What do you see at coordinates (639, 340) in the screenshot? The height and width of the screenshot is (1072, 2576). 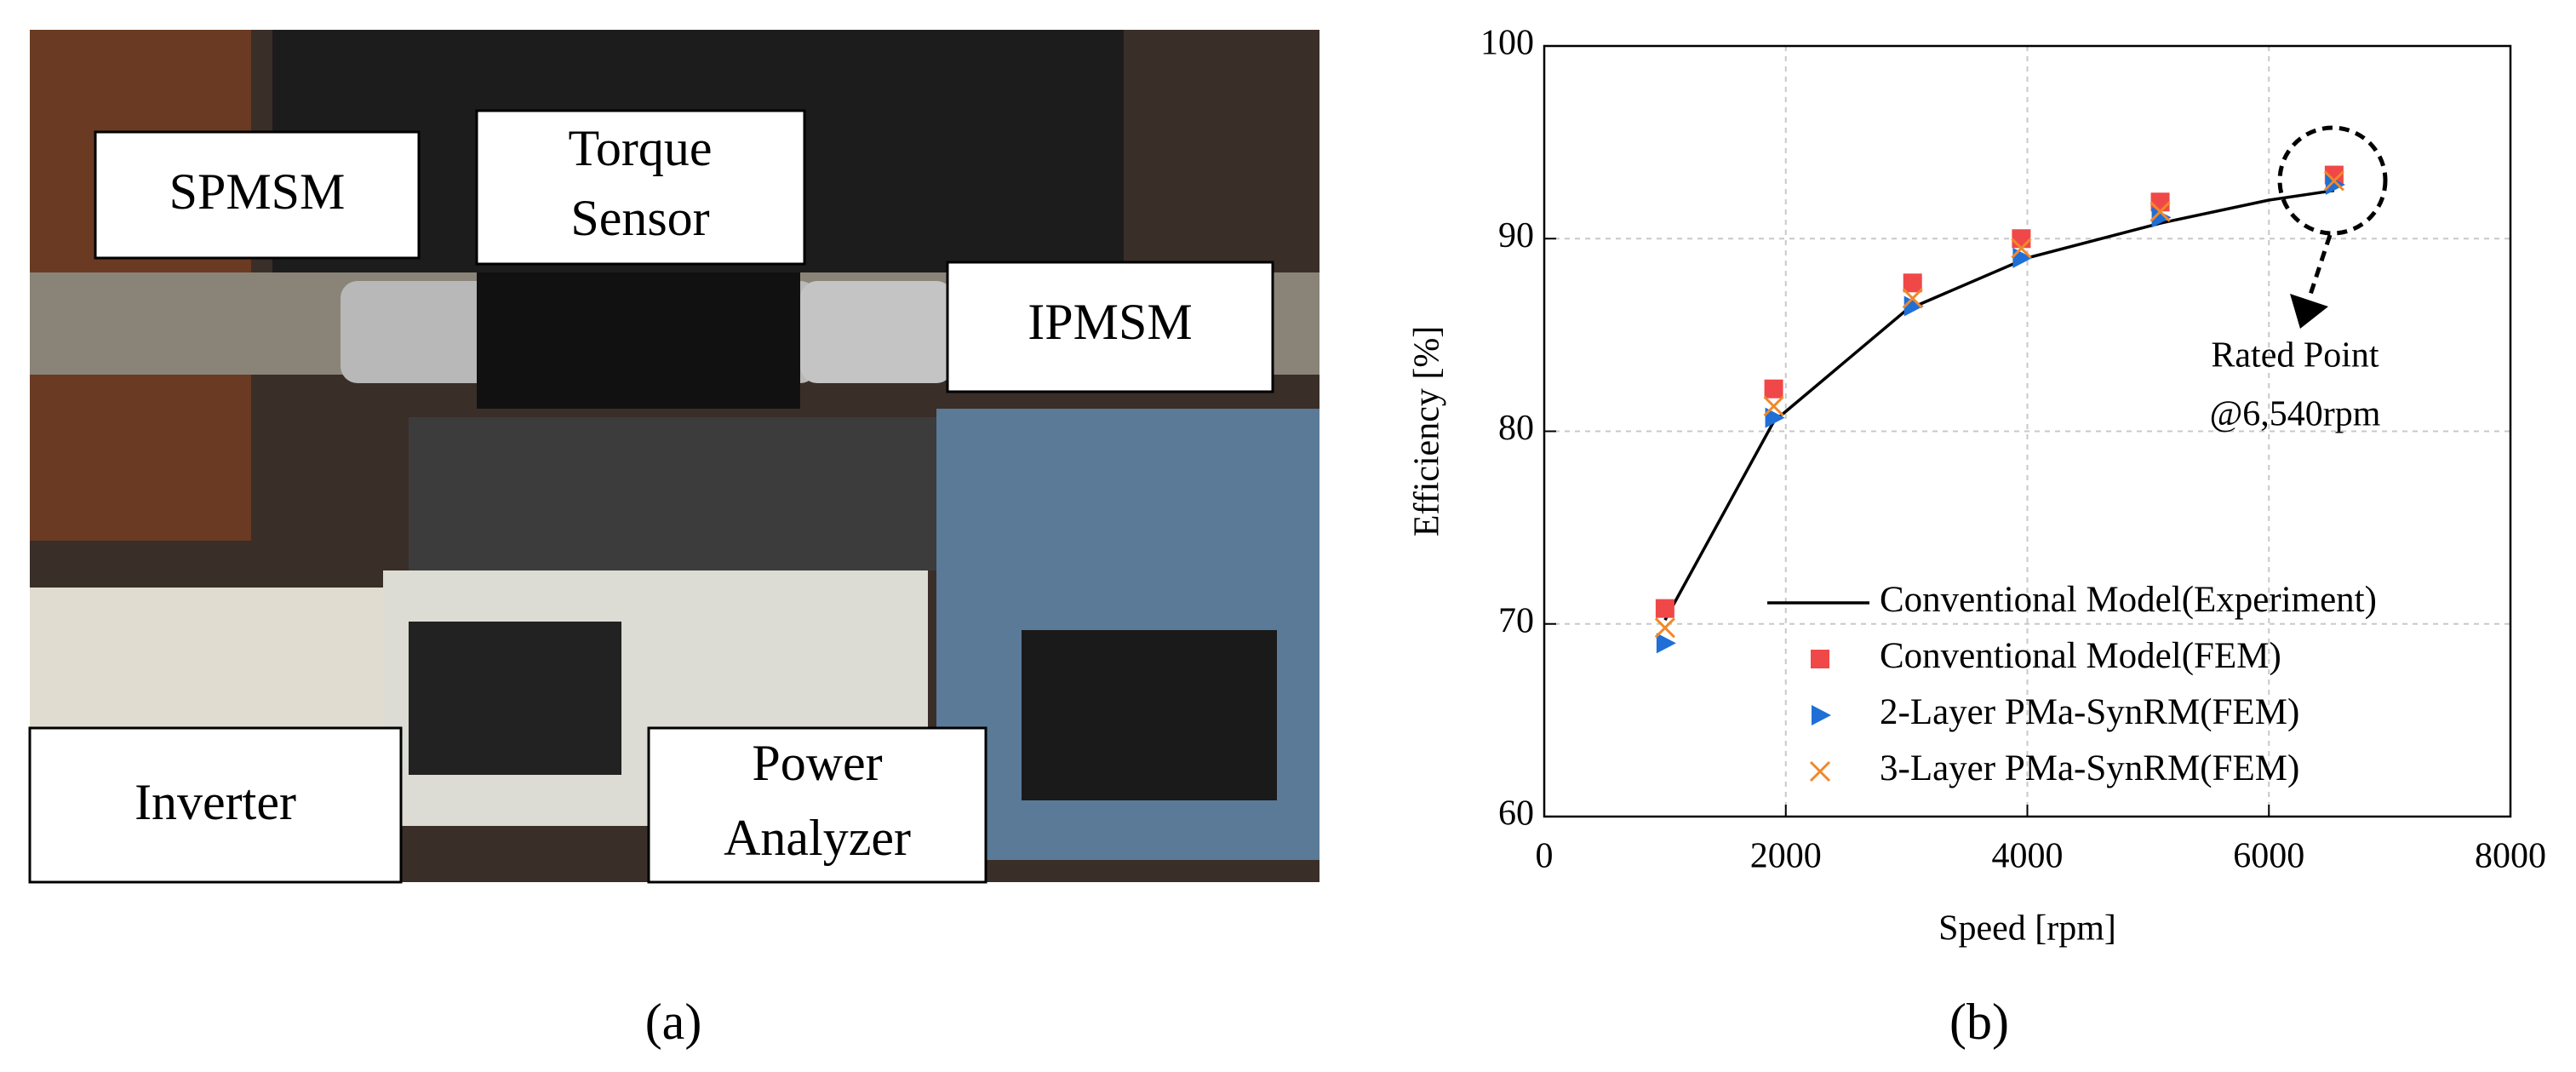 I see `torque-frame` at bounding box center [639, 340].